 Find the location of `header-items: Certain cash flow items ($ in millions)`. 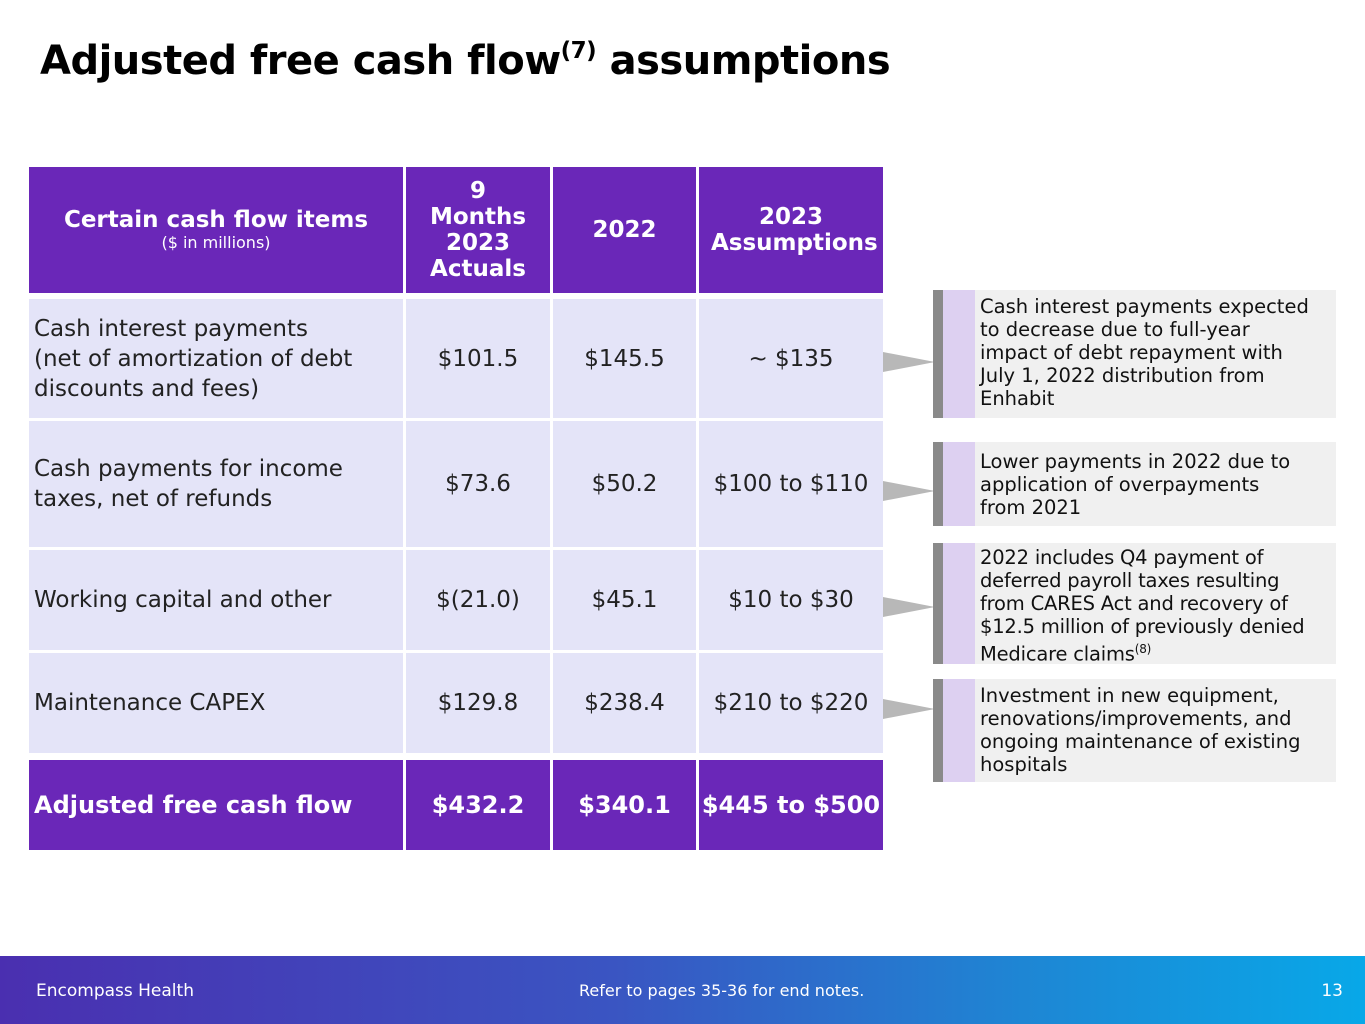

header-items: Certain cash flow items ($ in millions) is located at coordinates (216, 230).